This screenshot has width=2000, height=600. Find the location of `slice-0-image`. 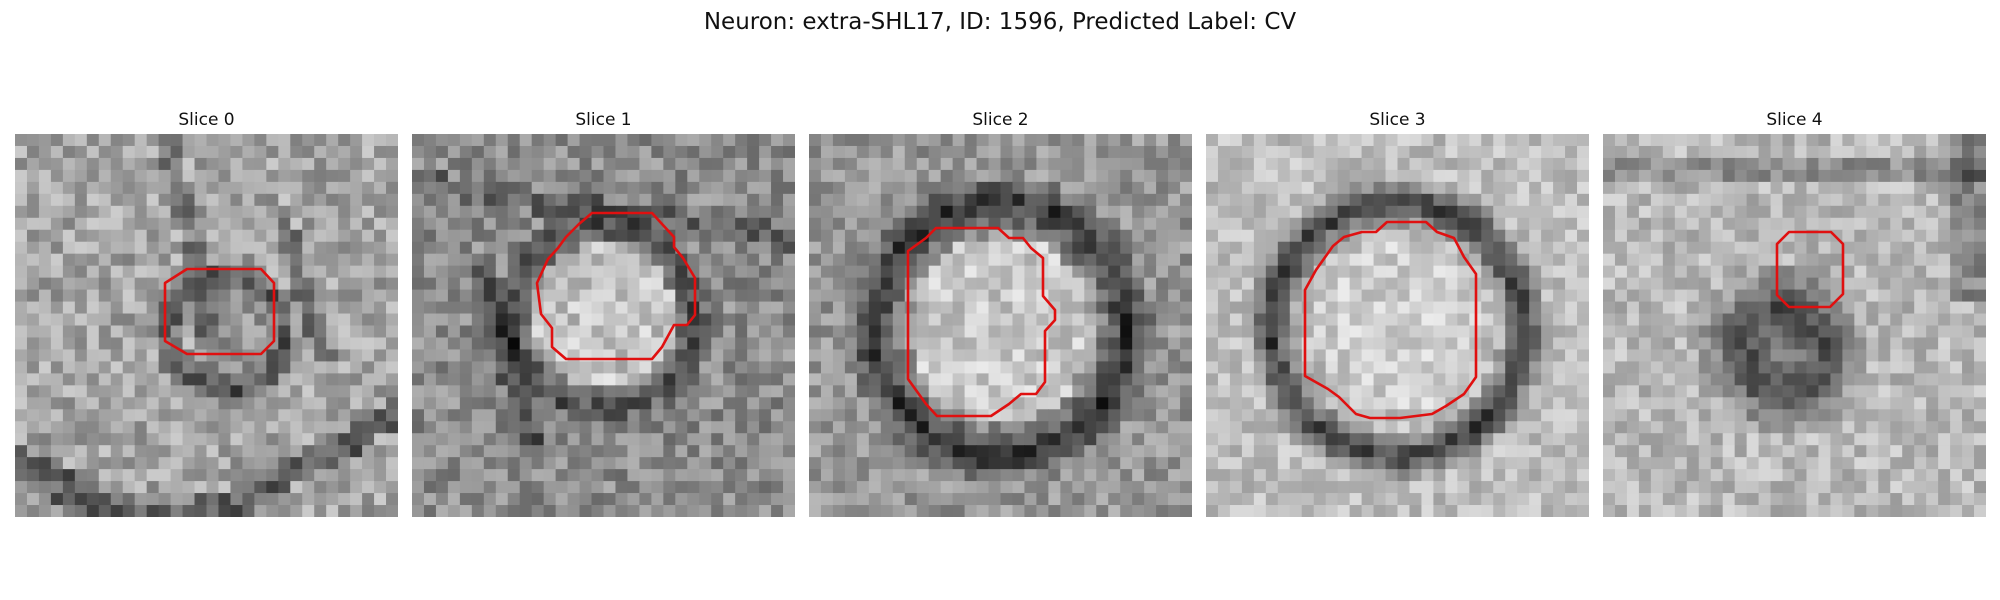

slice-0-image is located at coordinates (206, 325).